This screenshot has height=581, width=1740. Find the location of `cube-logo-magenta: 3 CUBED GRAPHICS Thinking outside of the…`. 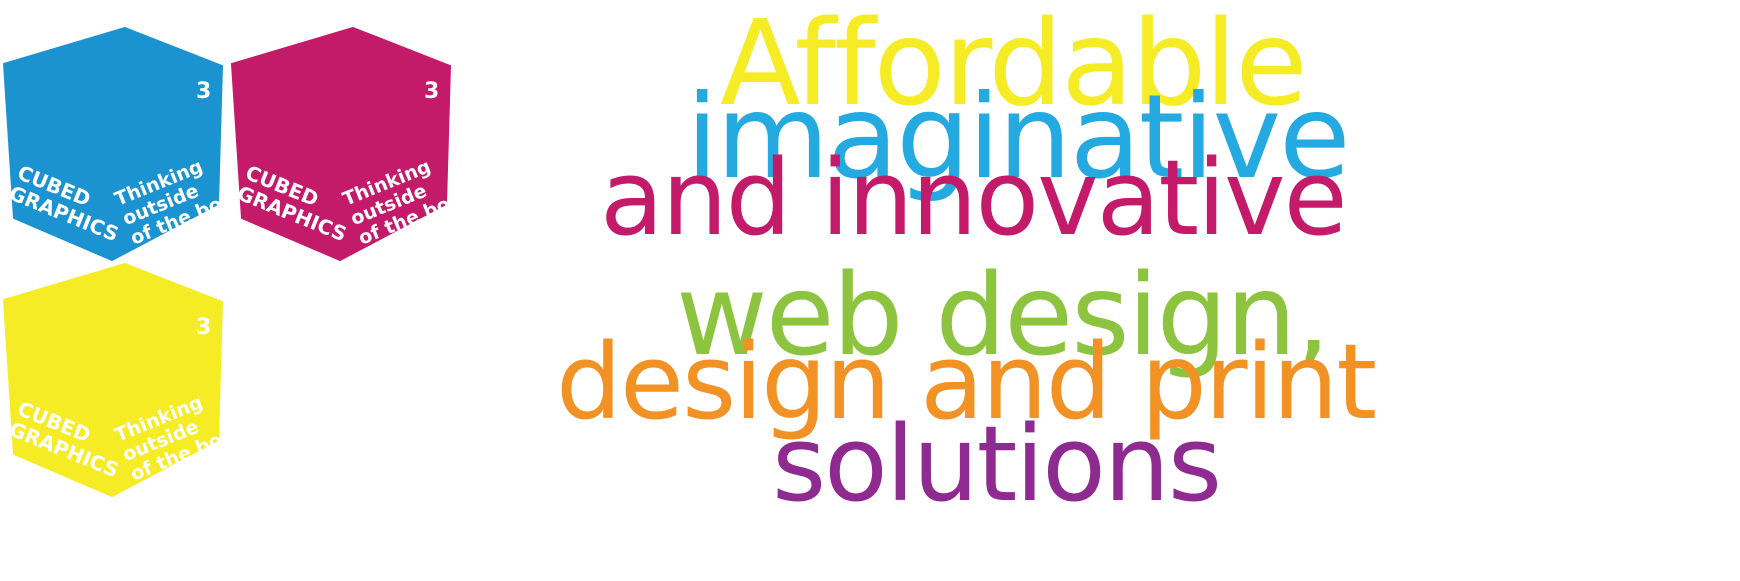

cube-logo-magenta: 3 CUBED GRAPHICS Thinking outside of the… is located at coordinates (346, 145).